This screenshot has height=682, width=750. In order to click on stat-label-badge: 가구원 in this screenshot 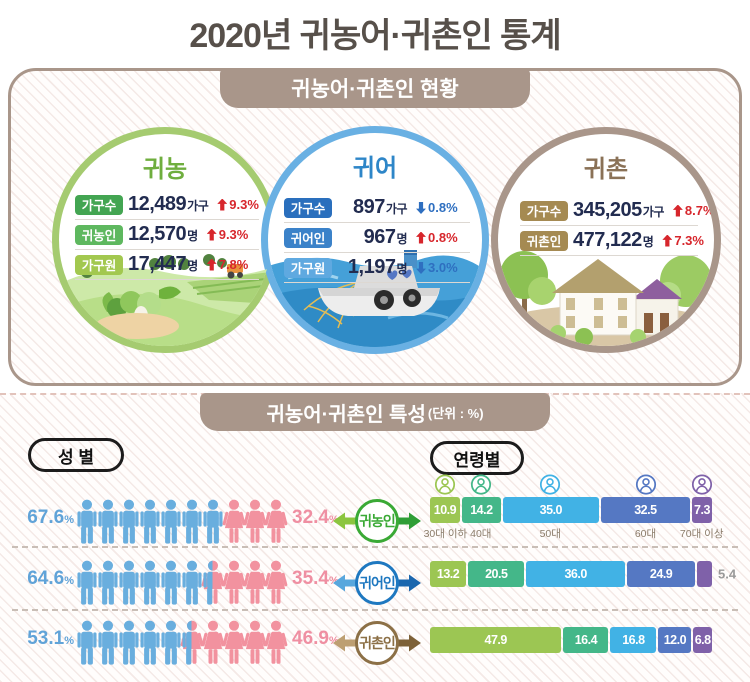, I will do `click(99, 264)`.